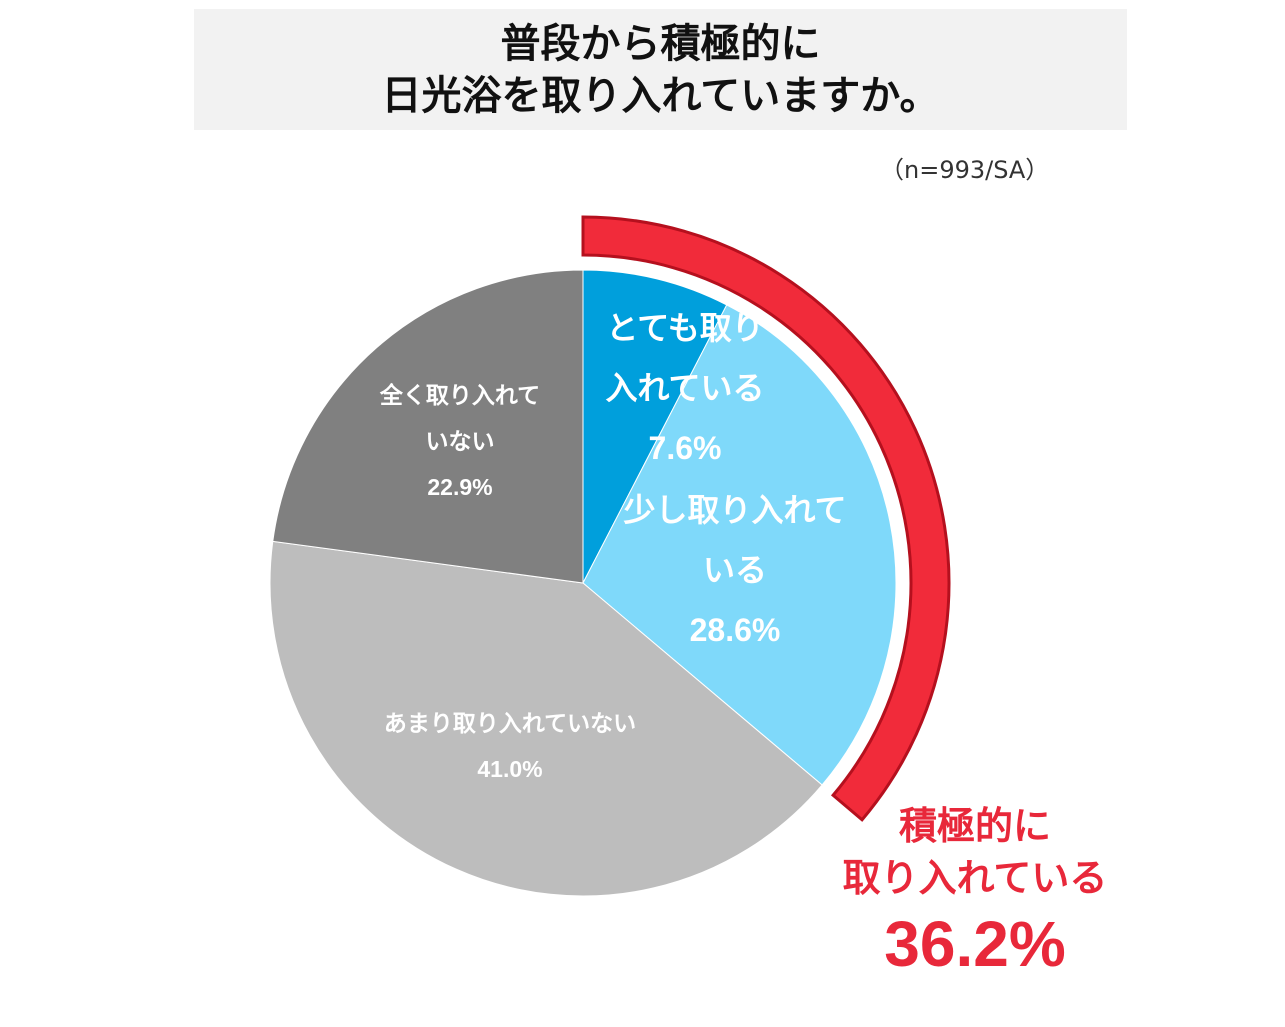 Image resolution: width=1285 pixels, height=1027 pixels. What do you see at coordinates (660, 43) in the screenshot?
I see `chart-title-line-1: 普段から積極的に` at bounding box center [660, 43].